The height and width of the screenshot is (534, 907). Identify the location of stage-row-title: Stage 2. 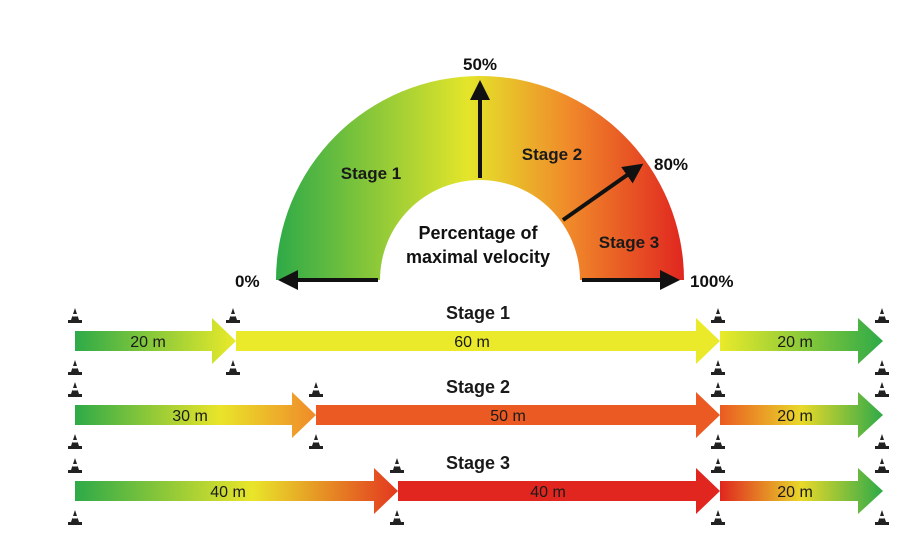
(478, 387).